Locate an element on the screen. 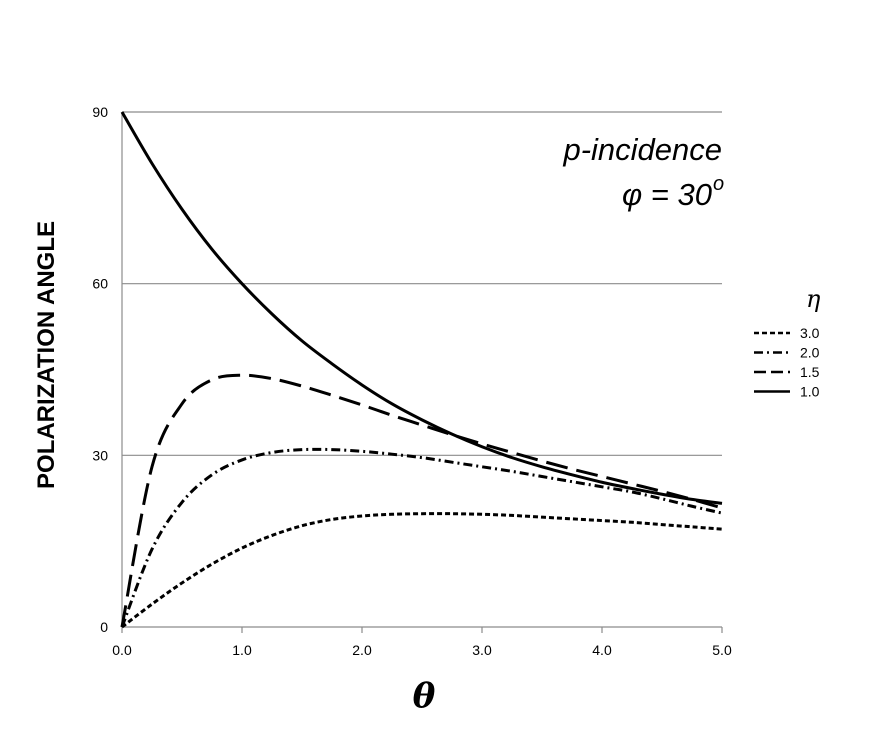 Image resolution: width=872 pixels, height=747 pixels. y-tick-label: 30 is located at coordinates (100, 455).